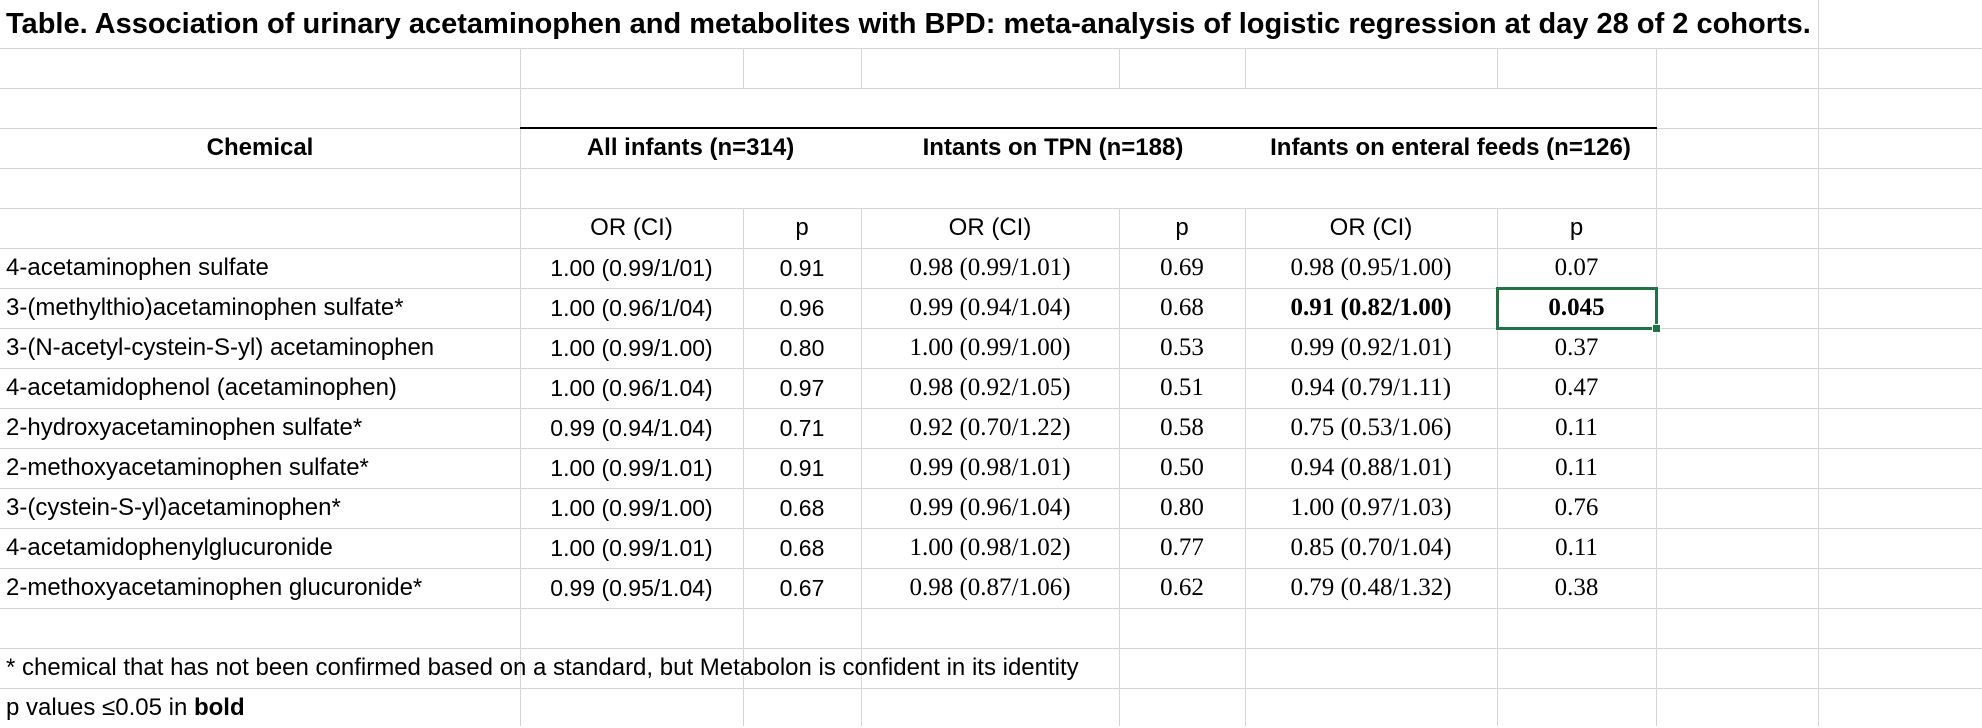  Describe the element at coordinates (1371, 587) in the screenshot. I see `enteral-or-ci: 0.79 (0.48/1.32)` at that location.